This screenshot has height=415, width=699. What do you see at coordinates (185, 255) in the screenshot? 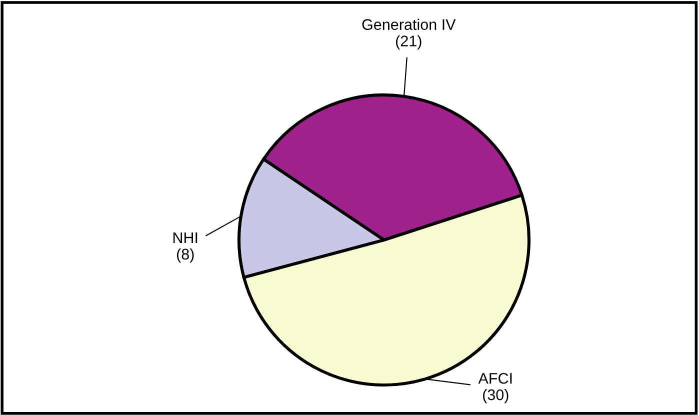
I see `data-label: (8)` at bounding box center [185, 255].